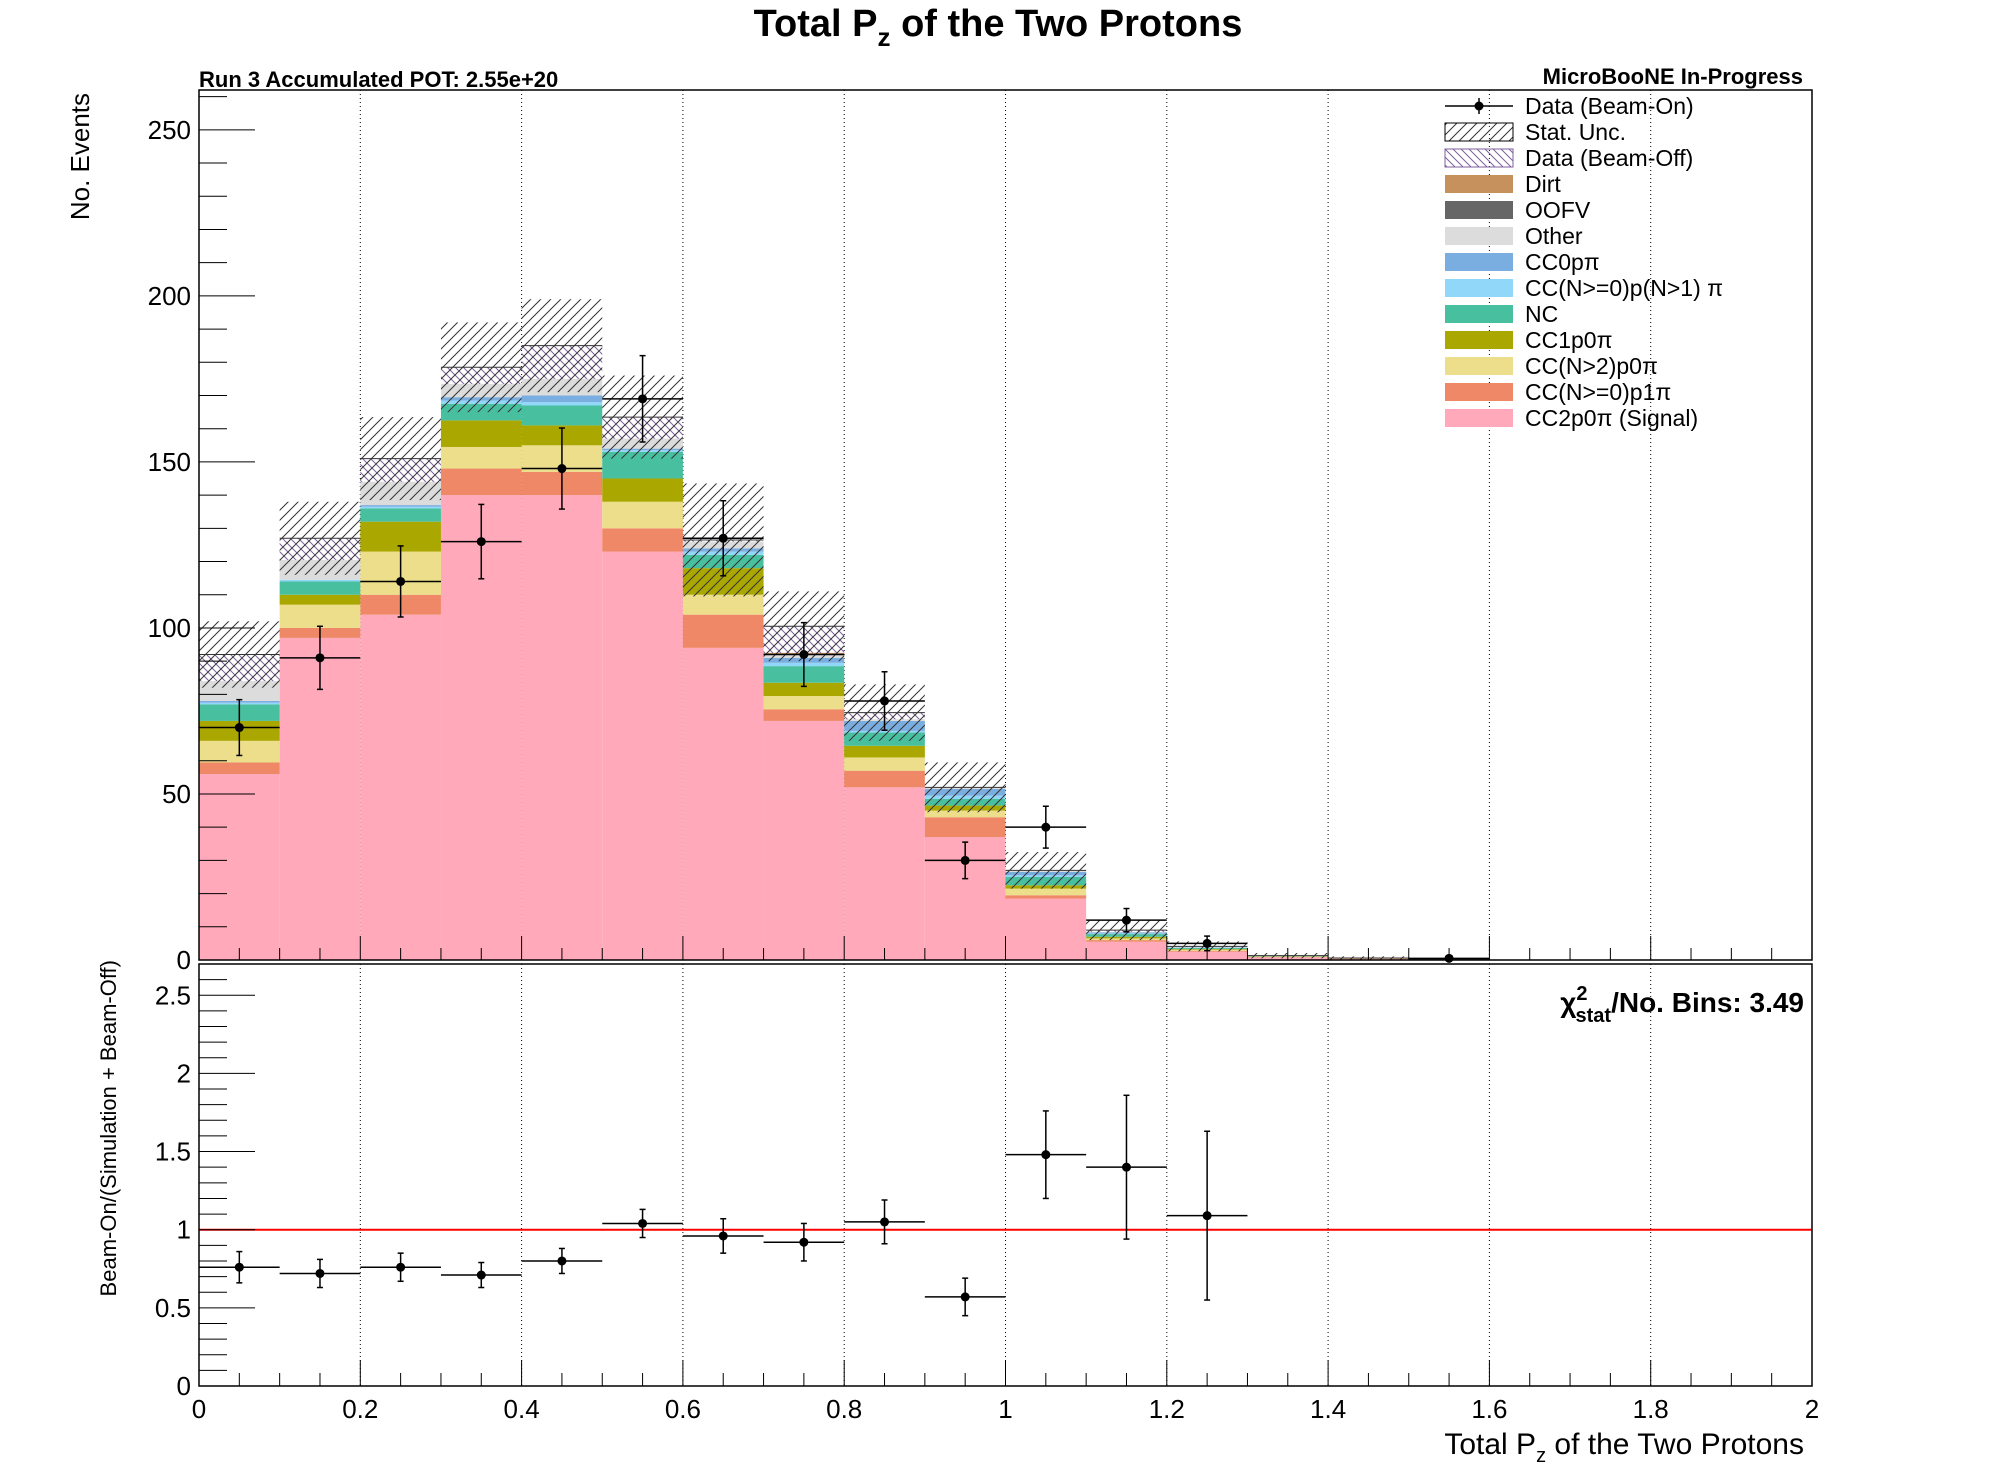 The width and height of the screenshot is (1996, 1472). Describe the element at coordinates (1541, 314) in the screenshot. I see `legend-label: NC` at that location.